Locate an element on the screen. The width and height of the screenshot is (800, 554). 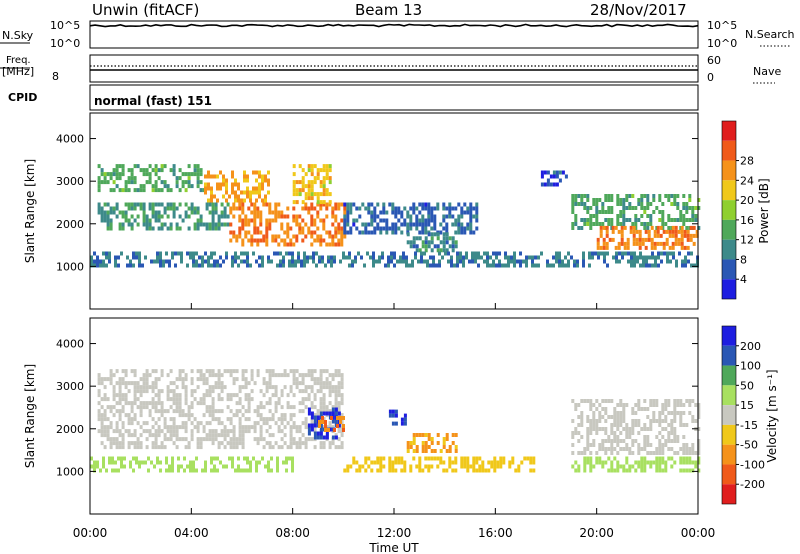
velocity-echo-cell-r3 is located at coordinates (396, 411).